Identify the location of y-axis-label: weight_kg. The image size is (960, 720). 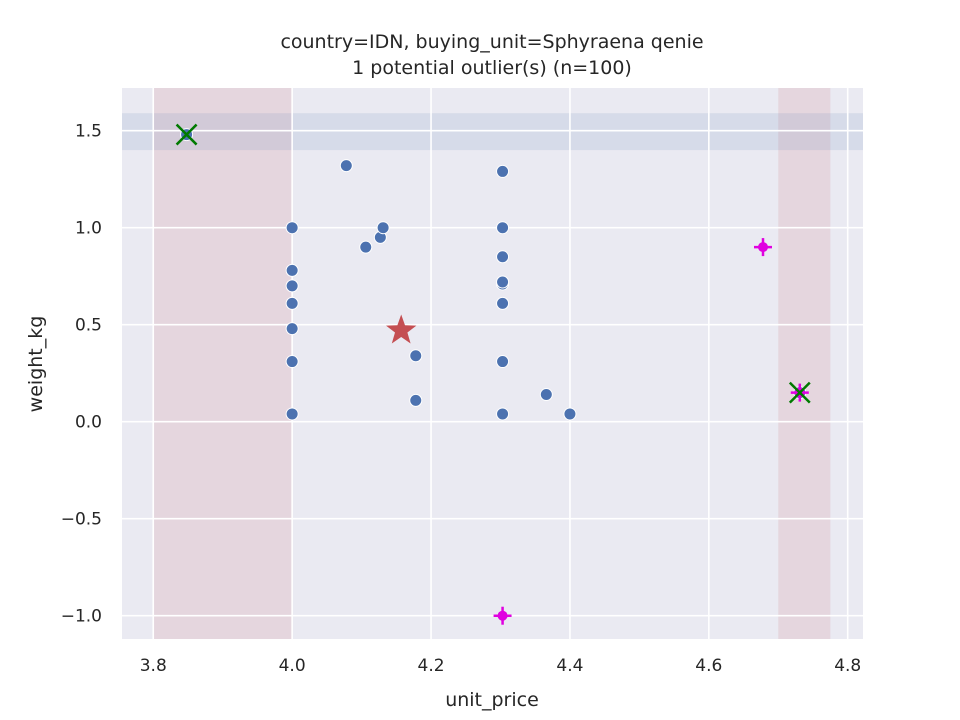
(36, 364).